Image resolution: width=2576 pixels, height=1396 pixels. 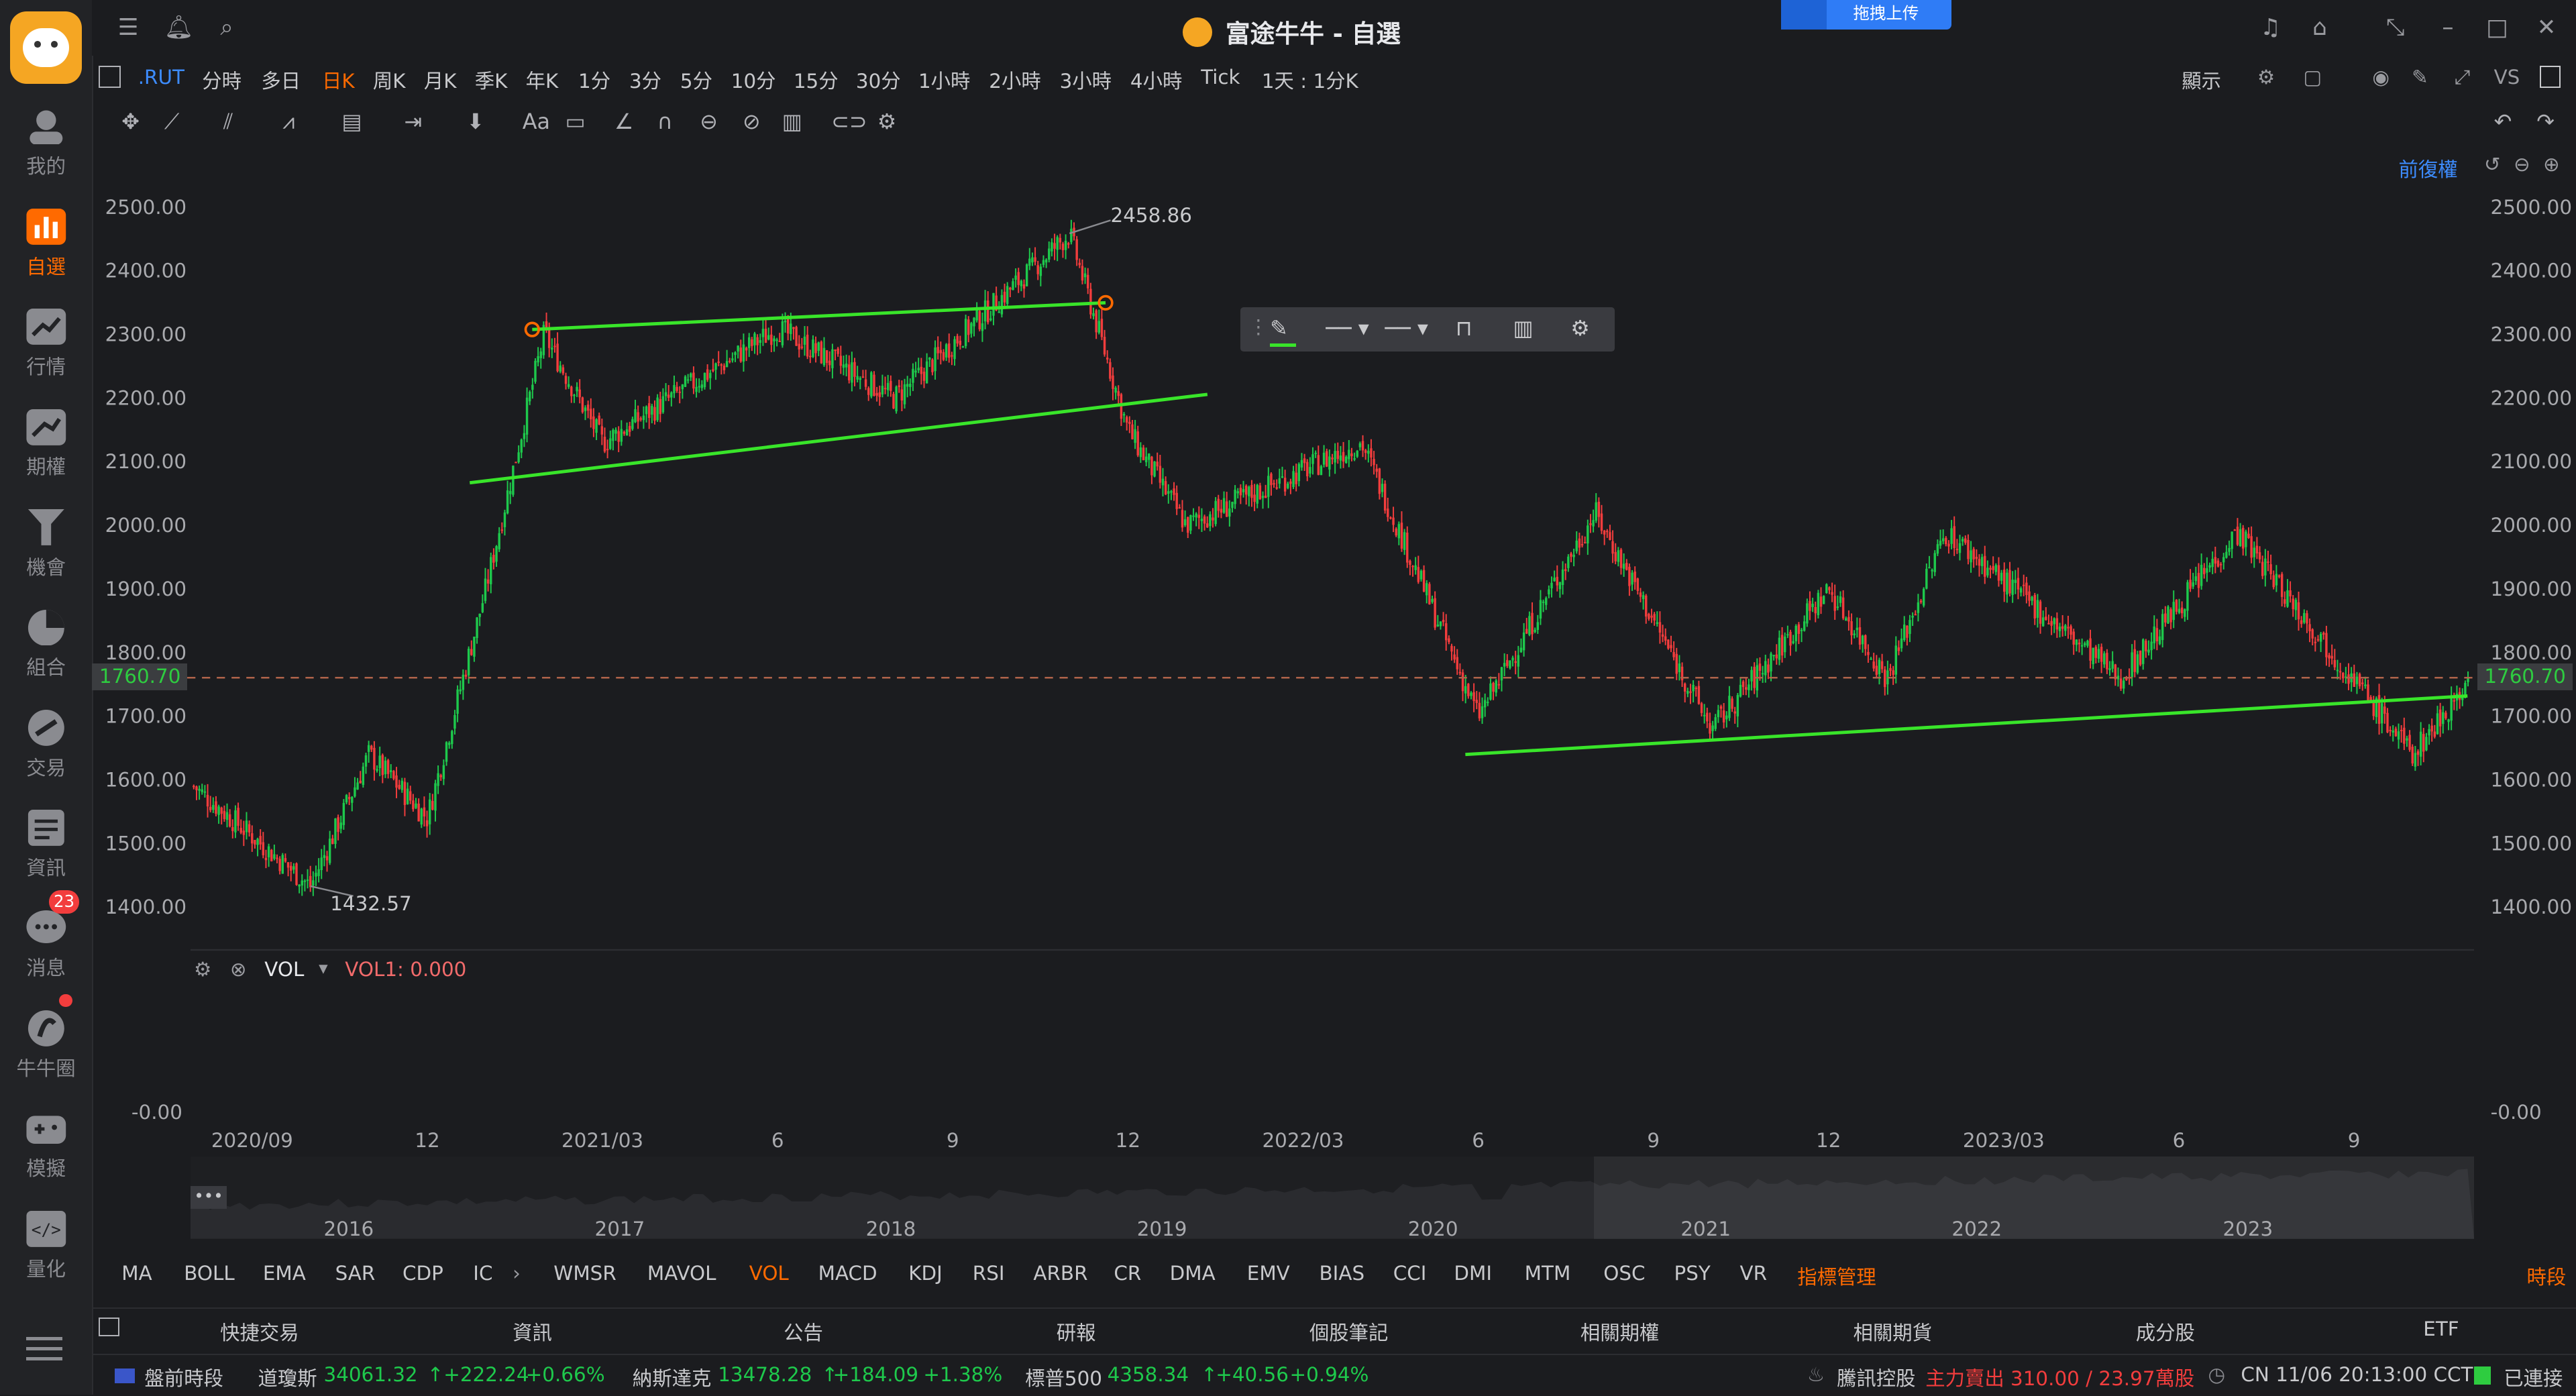 What do you see at coordinates (288, 122) in the screenshot?
I see `wave-tool-icon: ⩘` at bounding box center [288, 122].